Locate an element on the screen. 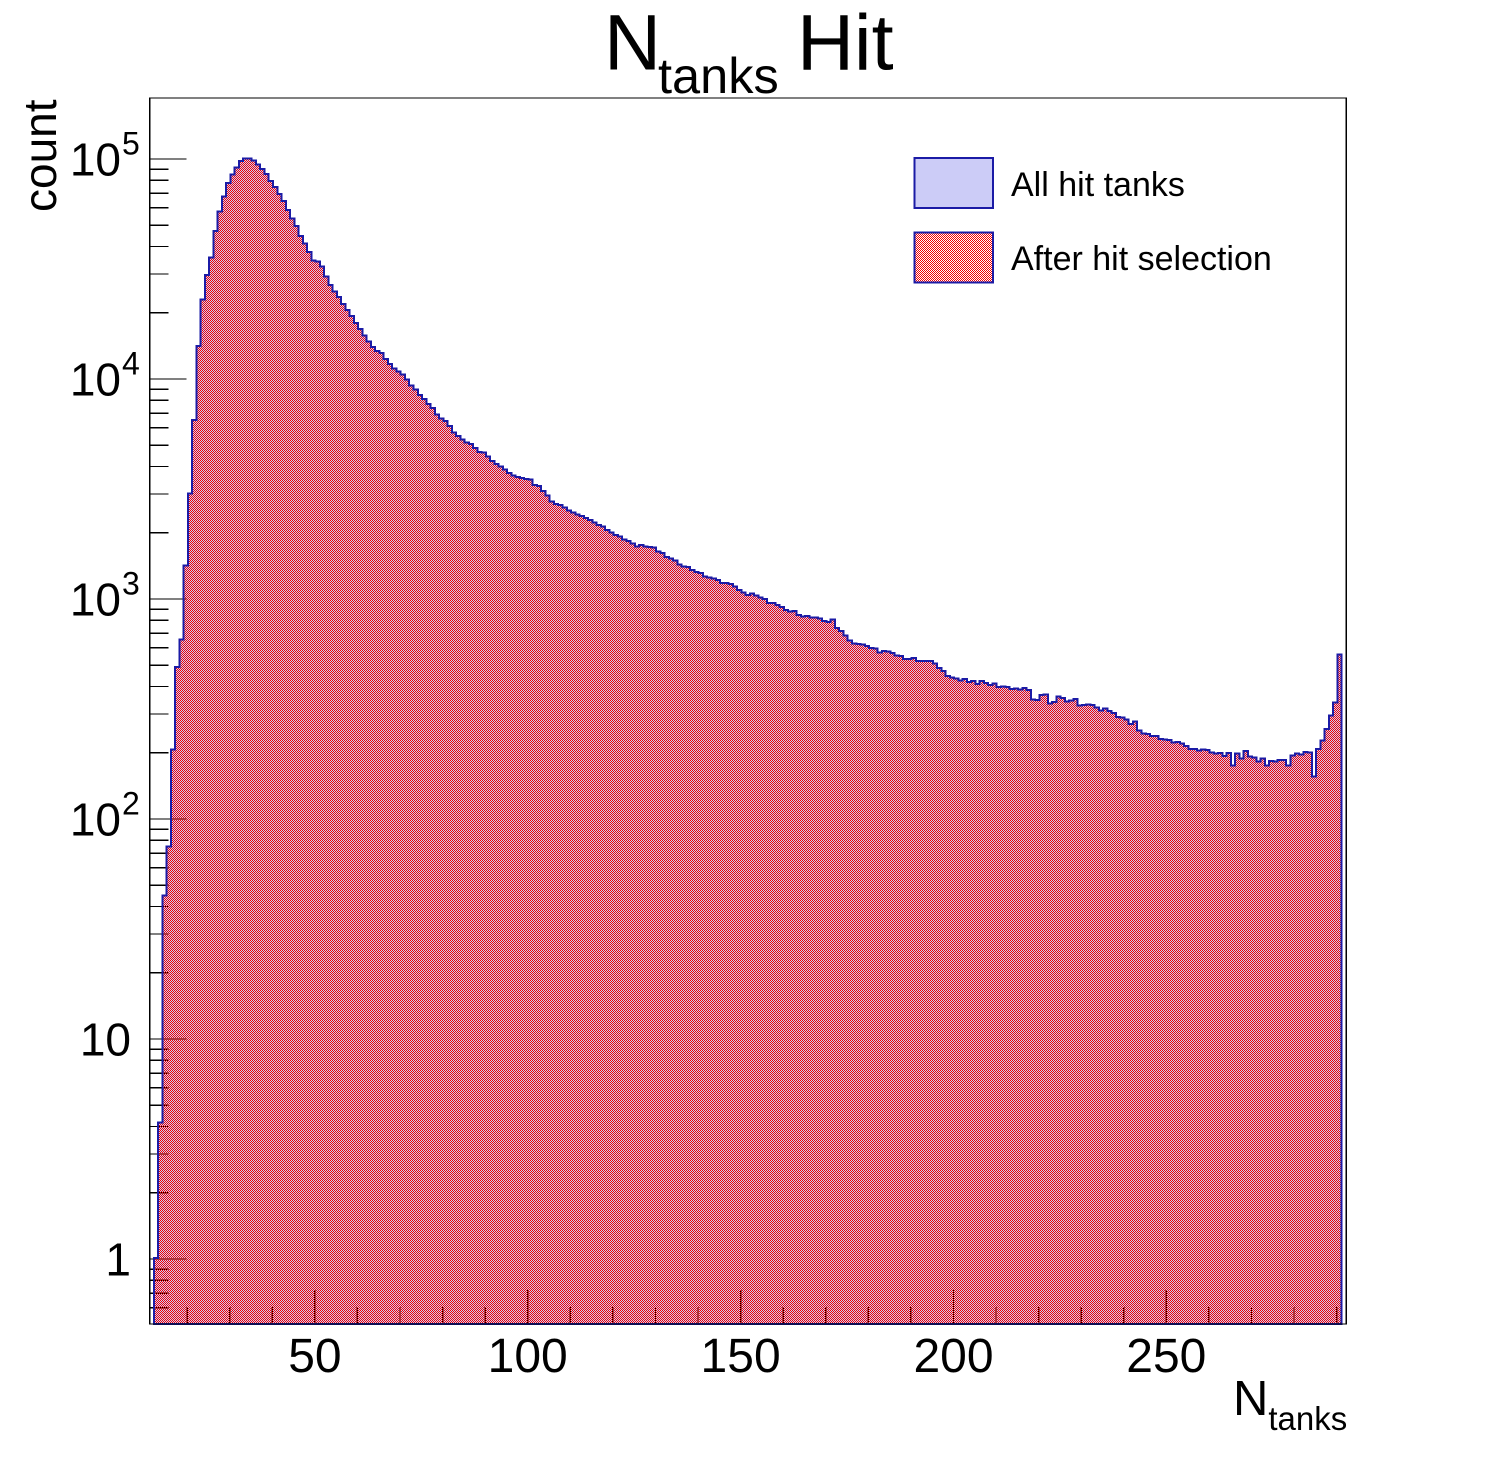 The width and height of the screenshot is (1496, 1472). svg-text: N is located at coordinates (632, 43).